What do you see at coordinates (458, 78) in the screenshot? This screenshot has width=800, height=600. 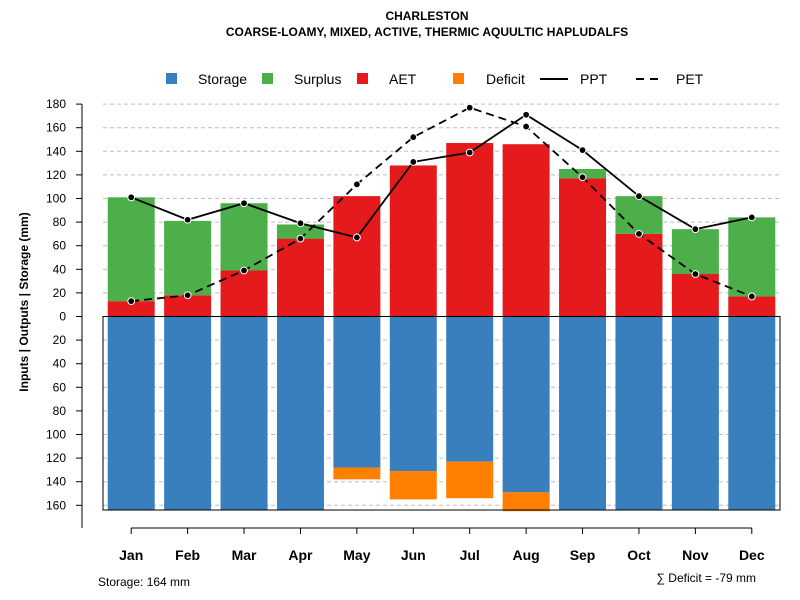 I see `legend-deficit-swatch` at bounding box center [458, 78].